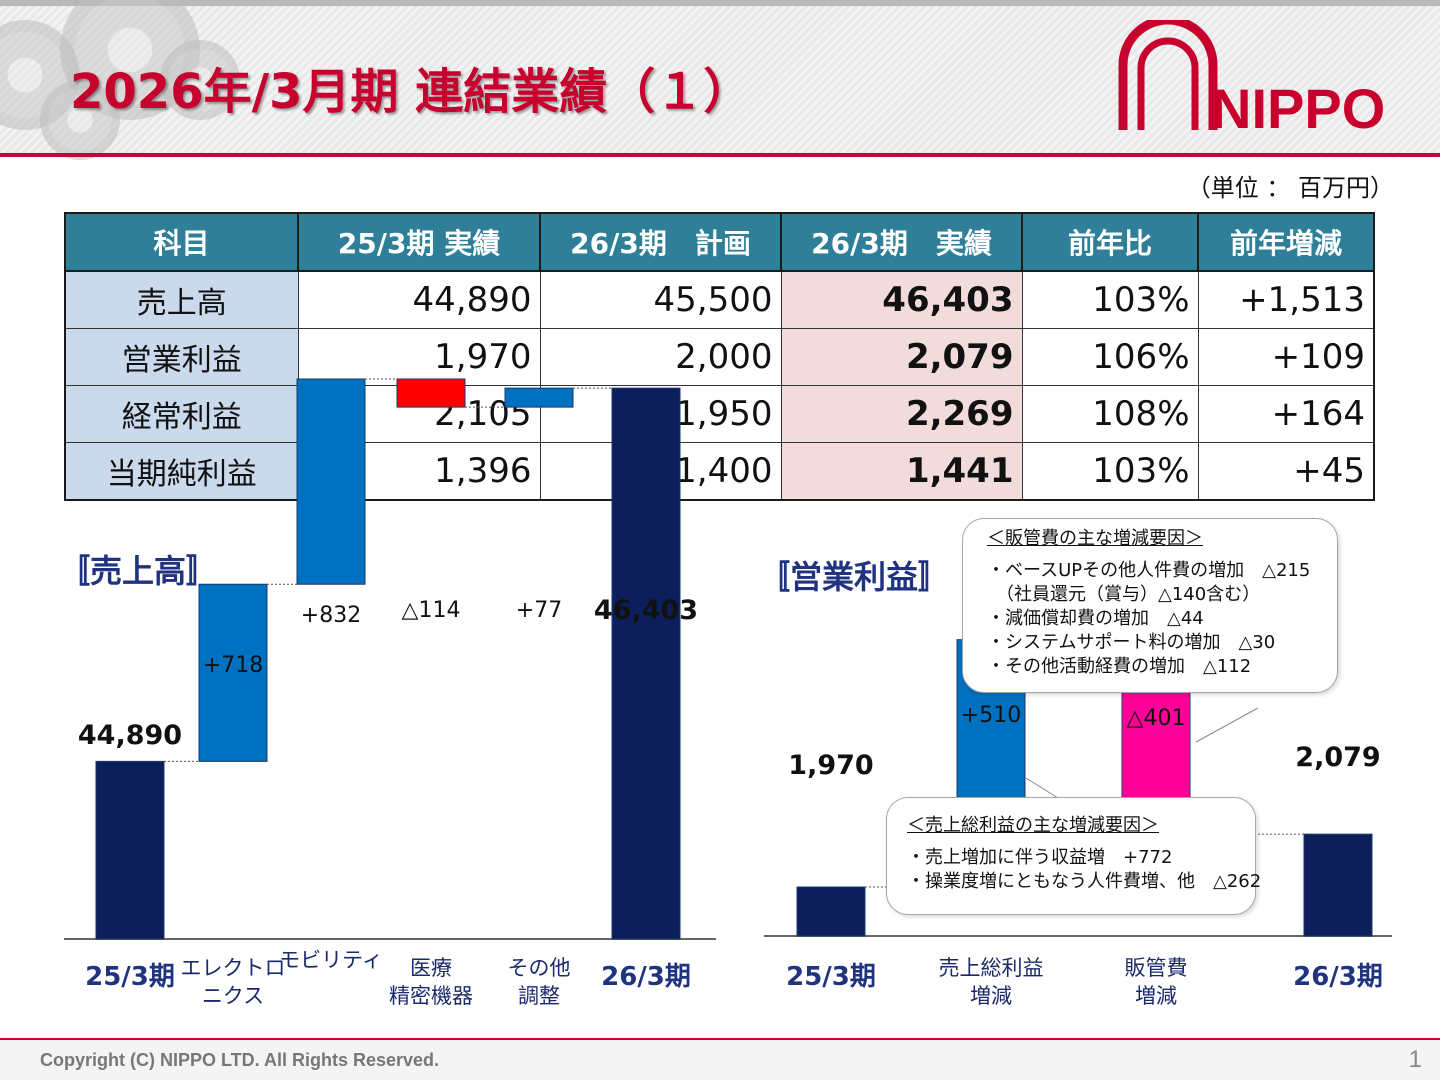 The width and height of the screenshot is (1440, 1080). I want to click on gross-note-line: ・操業度増にともなう人件費増、他 △262, so click(1084, 881).